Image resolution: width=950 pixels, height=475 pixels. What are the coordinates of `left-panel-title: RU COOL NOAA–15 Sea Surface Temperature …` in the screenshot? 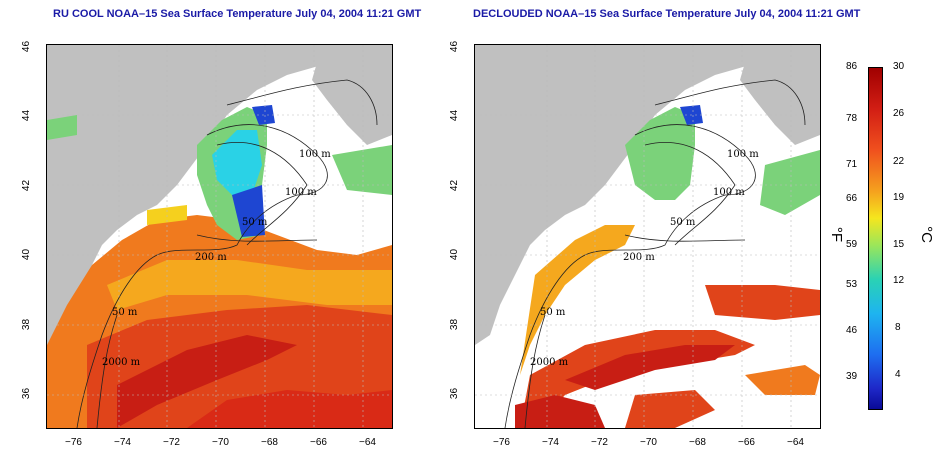 It's located at (237, 14).